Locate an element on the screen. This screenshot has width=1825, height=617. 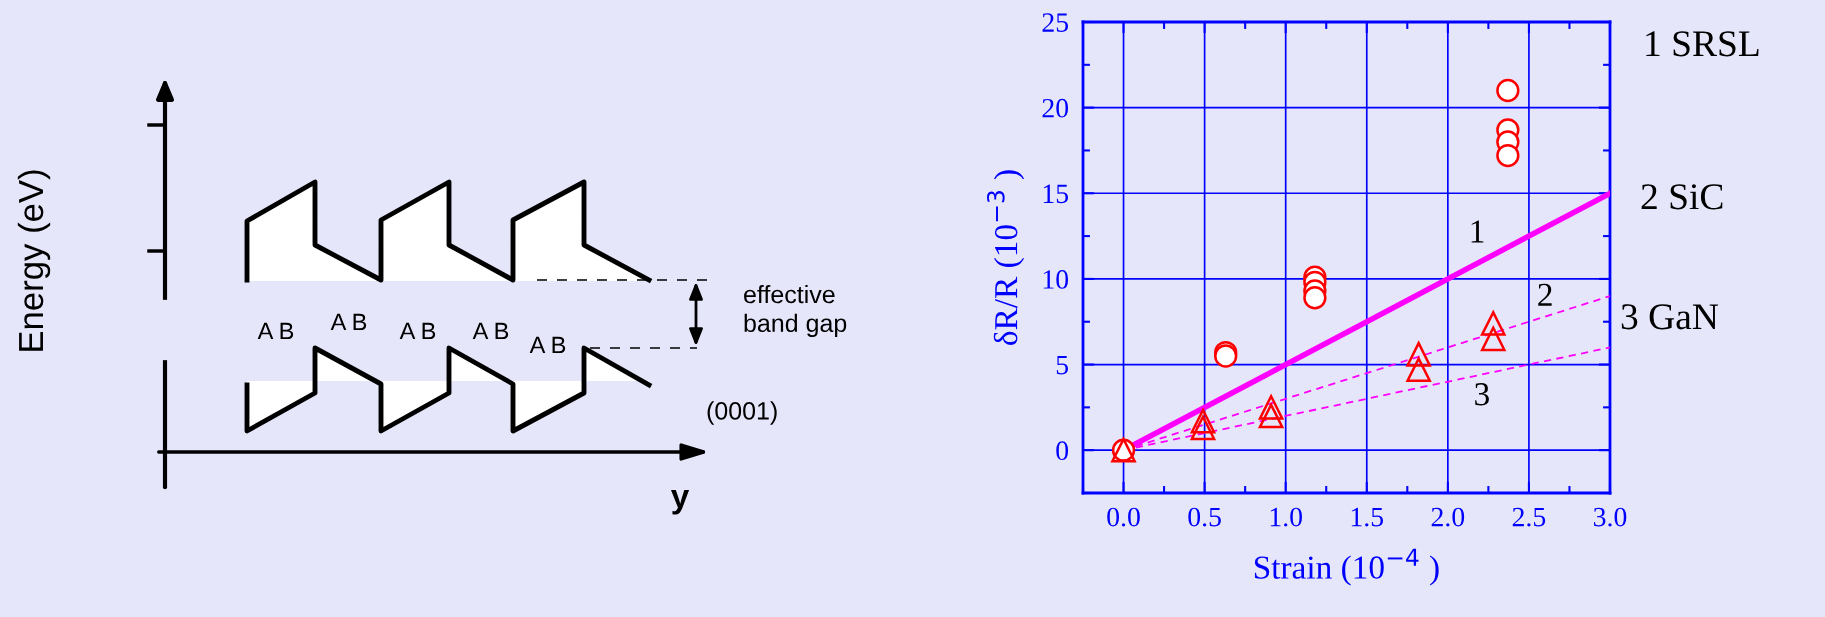
text: 1 SRSL is located at coordinates (1702, 44).